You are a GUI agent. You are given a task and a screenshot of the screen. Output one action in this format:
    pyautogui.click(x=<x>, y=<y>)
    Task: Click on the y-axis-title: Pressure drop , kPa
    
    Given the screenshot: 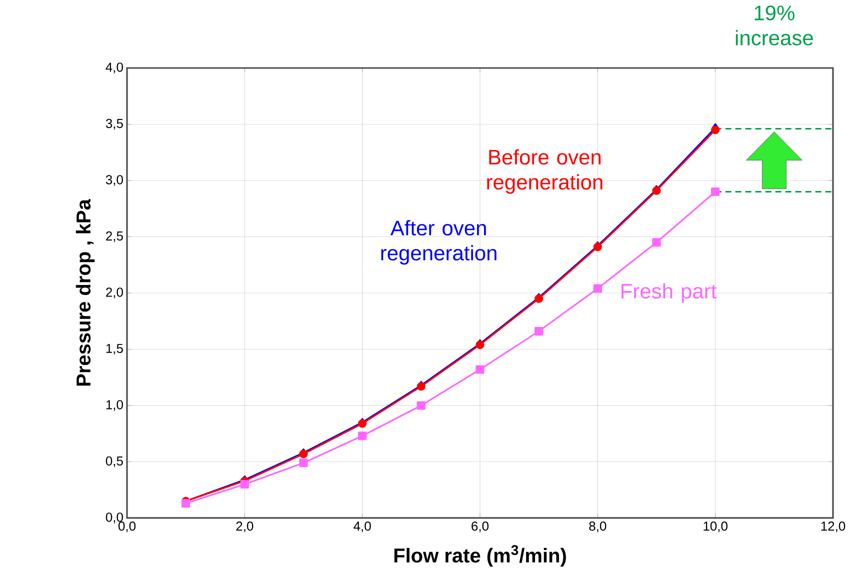 What is the action you would take?
    pyautogui.click(x=85, y=292)
    